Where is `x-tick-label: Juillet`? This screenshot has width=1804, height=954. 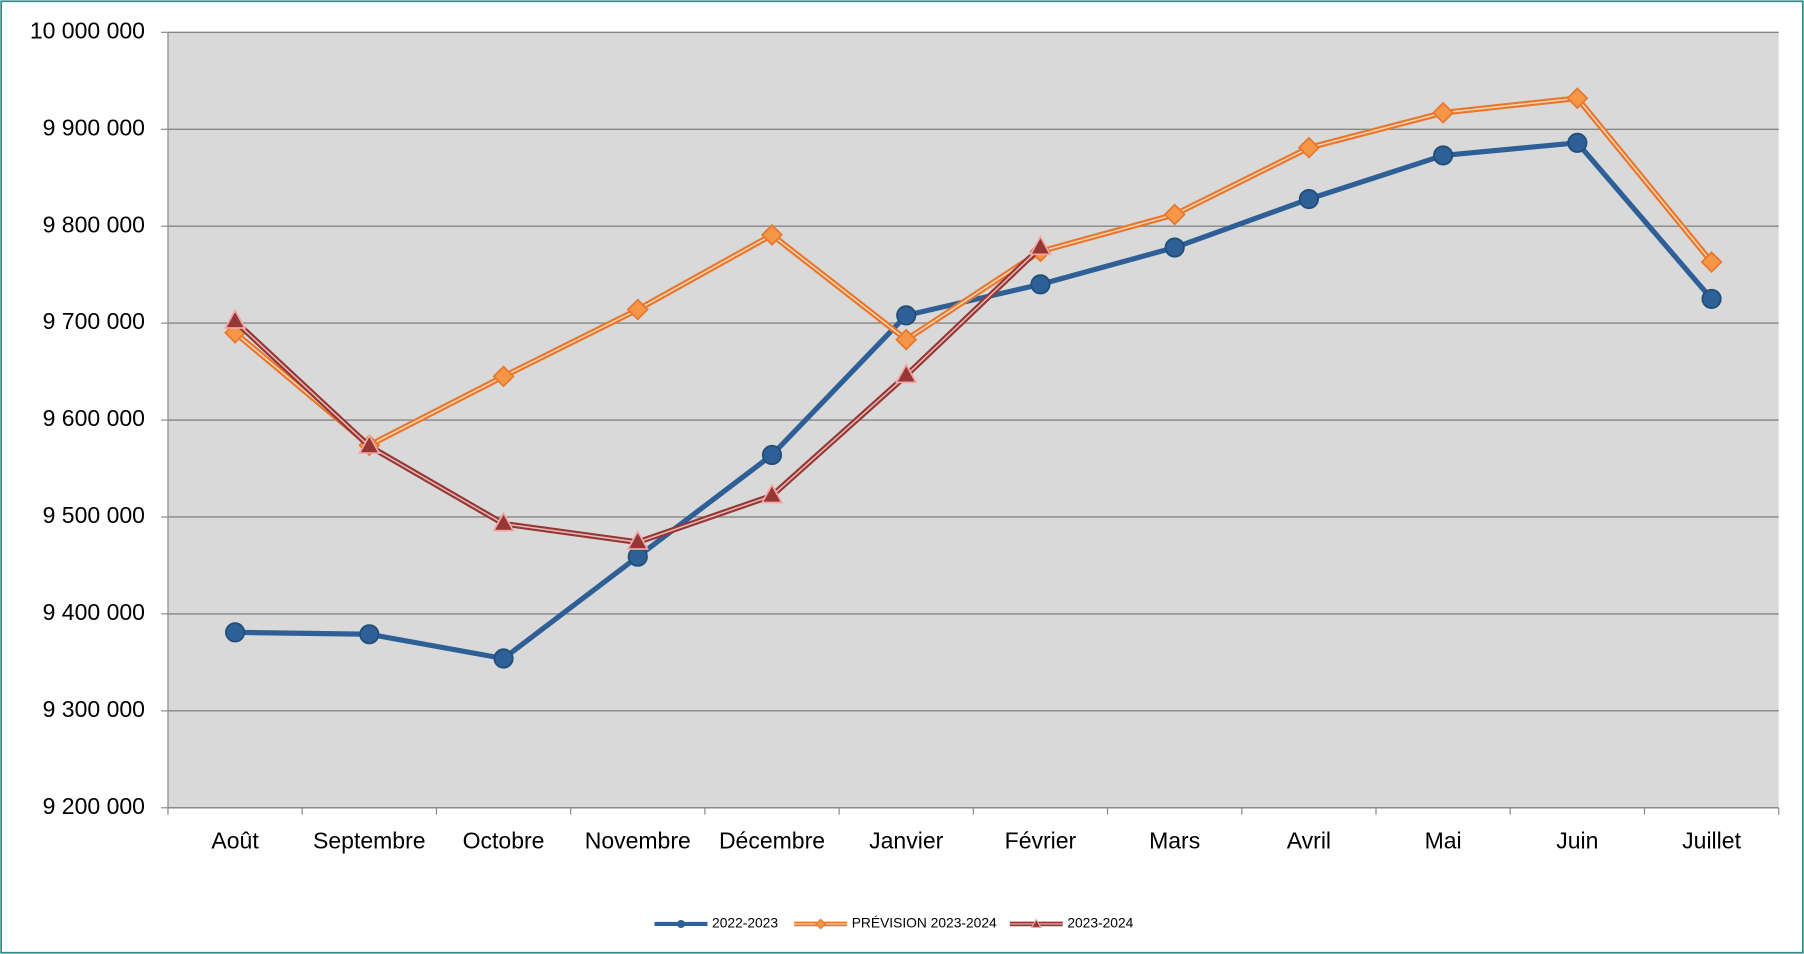 x-tick-label: Juillet is located at coordinates (1711, 840).